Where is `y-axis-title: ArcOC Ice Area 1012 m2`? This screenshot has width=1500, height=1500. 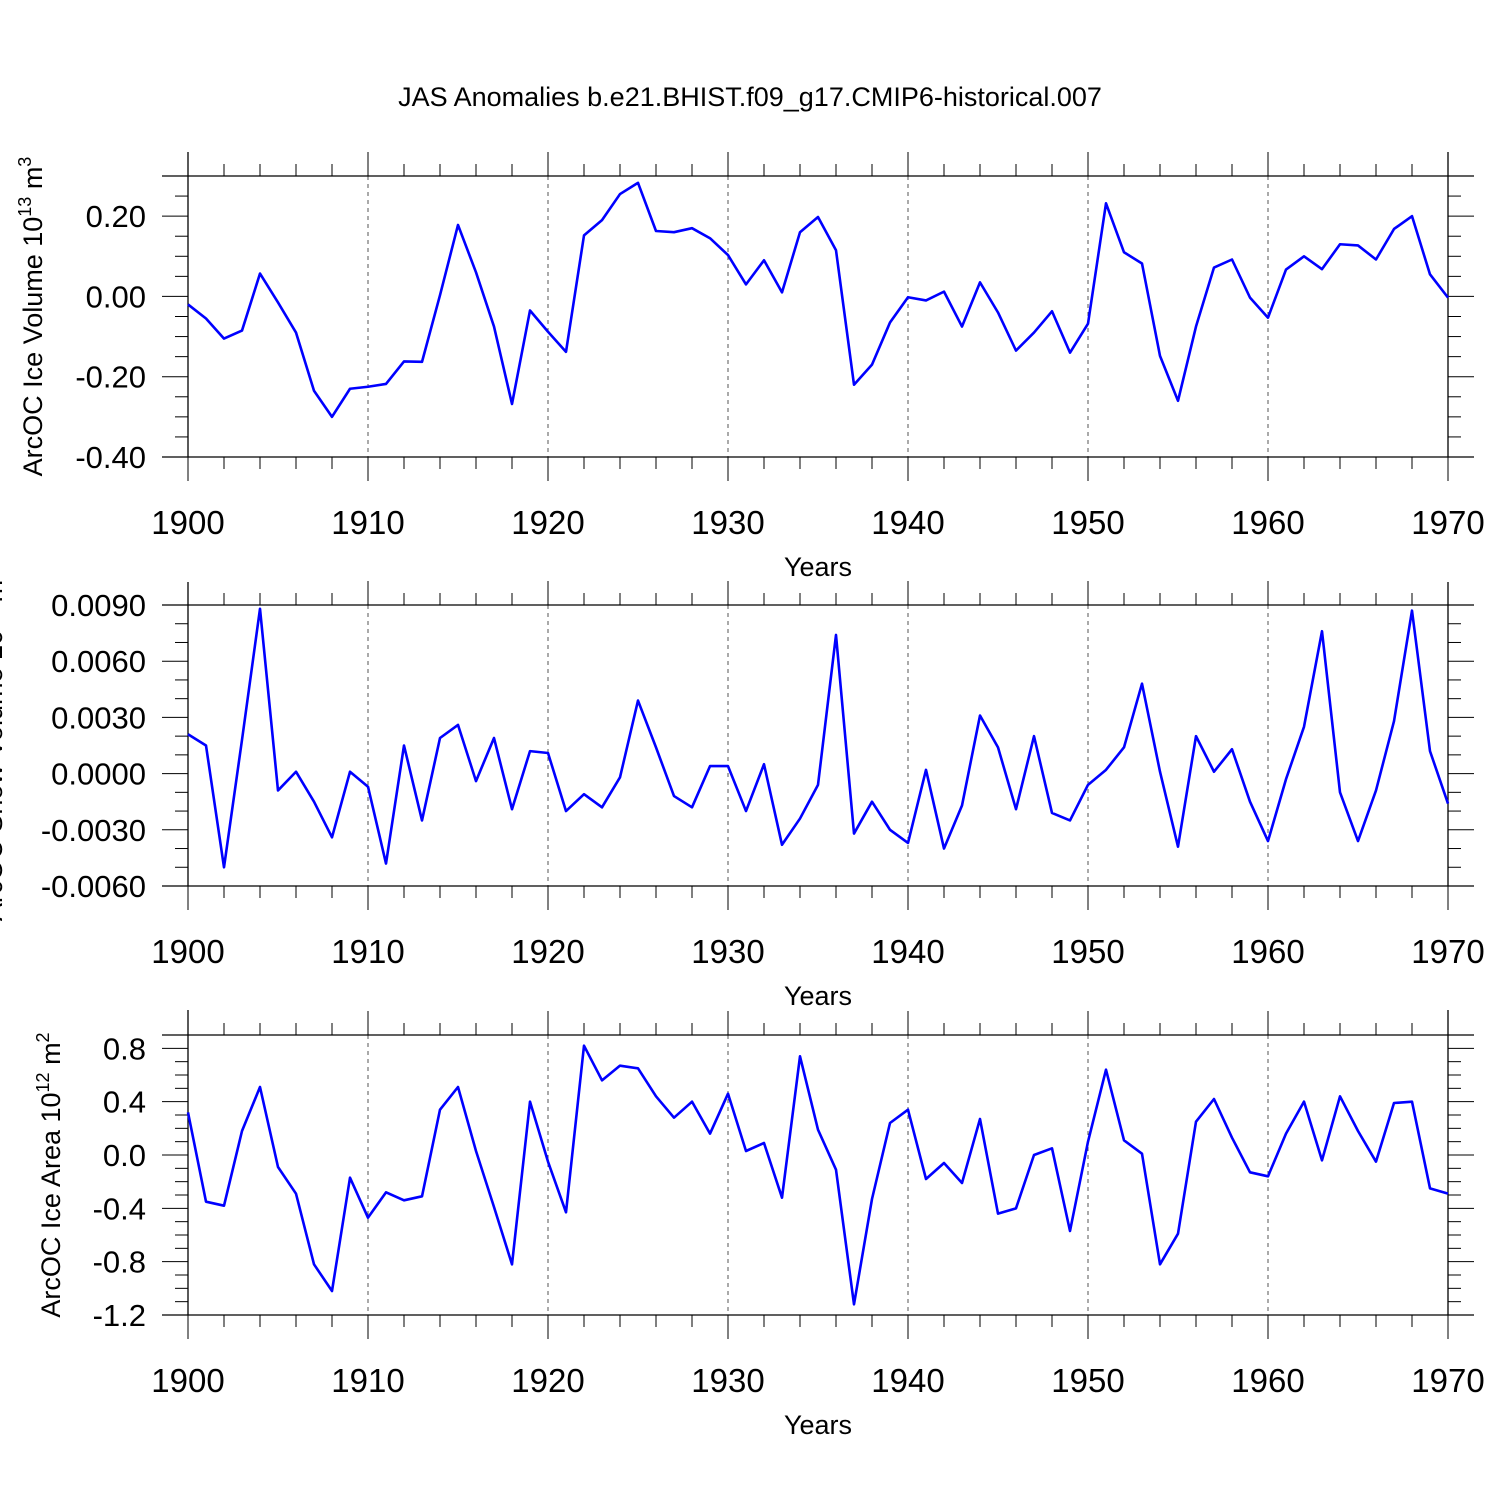 y-axis-title: ArcOC Ice Area 1012 m2 is located at coordinates (49, 1174).